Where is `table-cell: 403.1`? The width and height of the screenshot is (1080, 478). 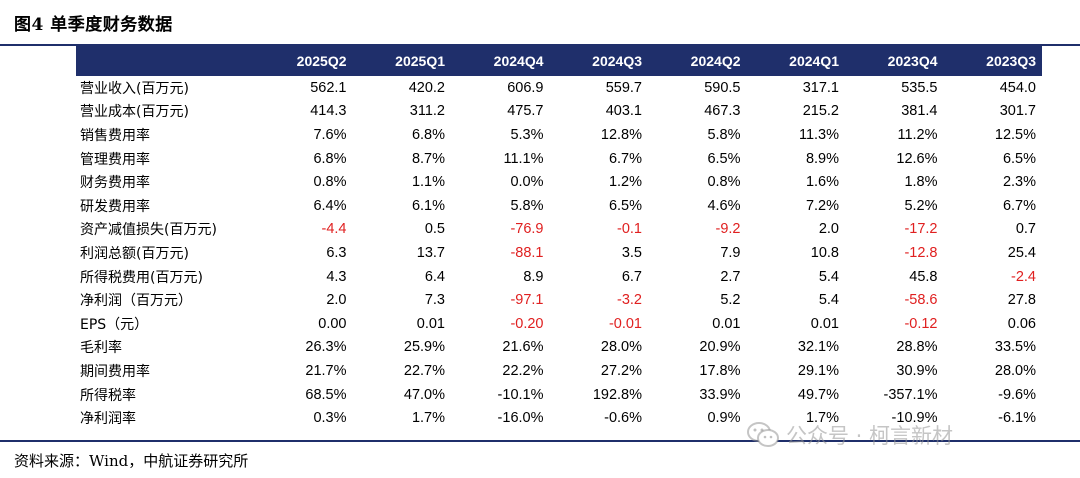
table-cell: 403.1 is located at coordinates (623, 111).